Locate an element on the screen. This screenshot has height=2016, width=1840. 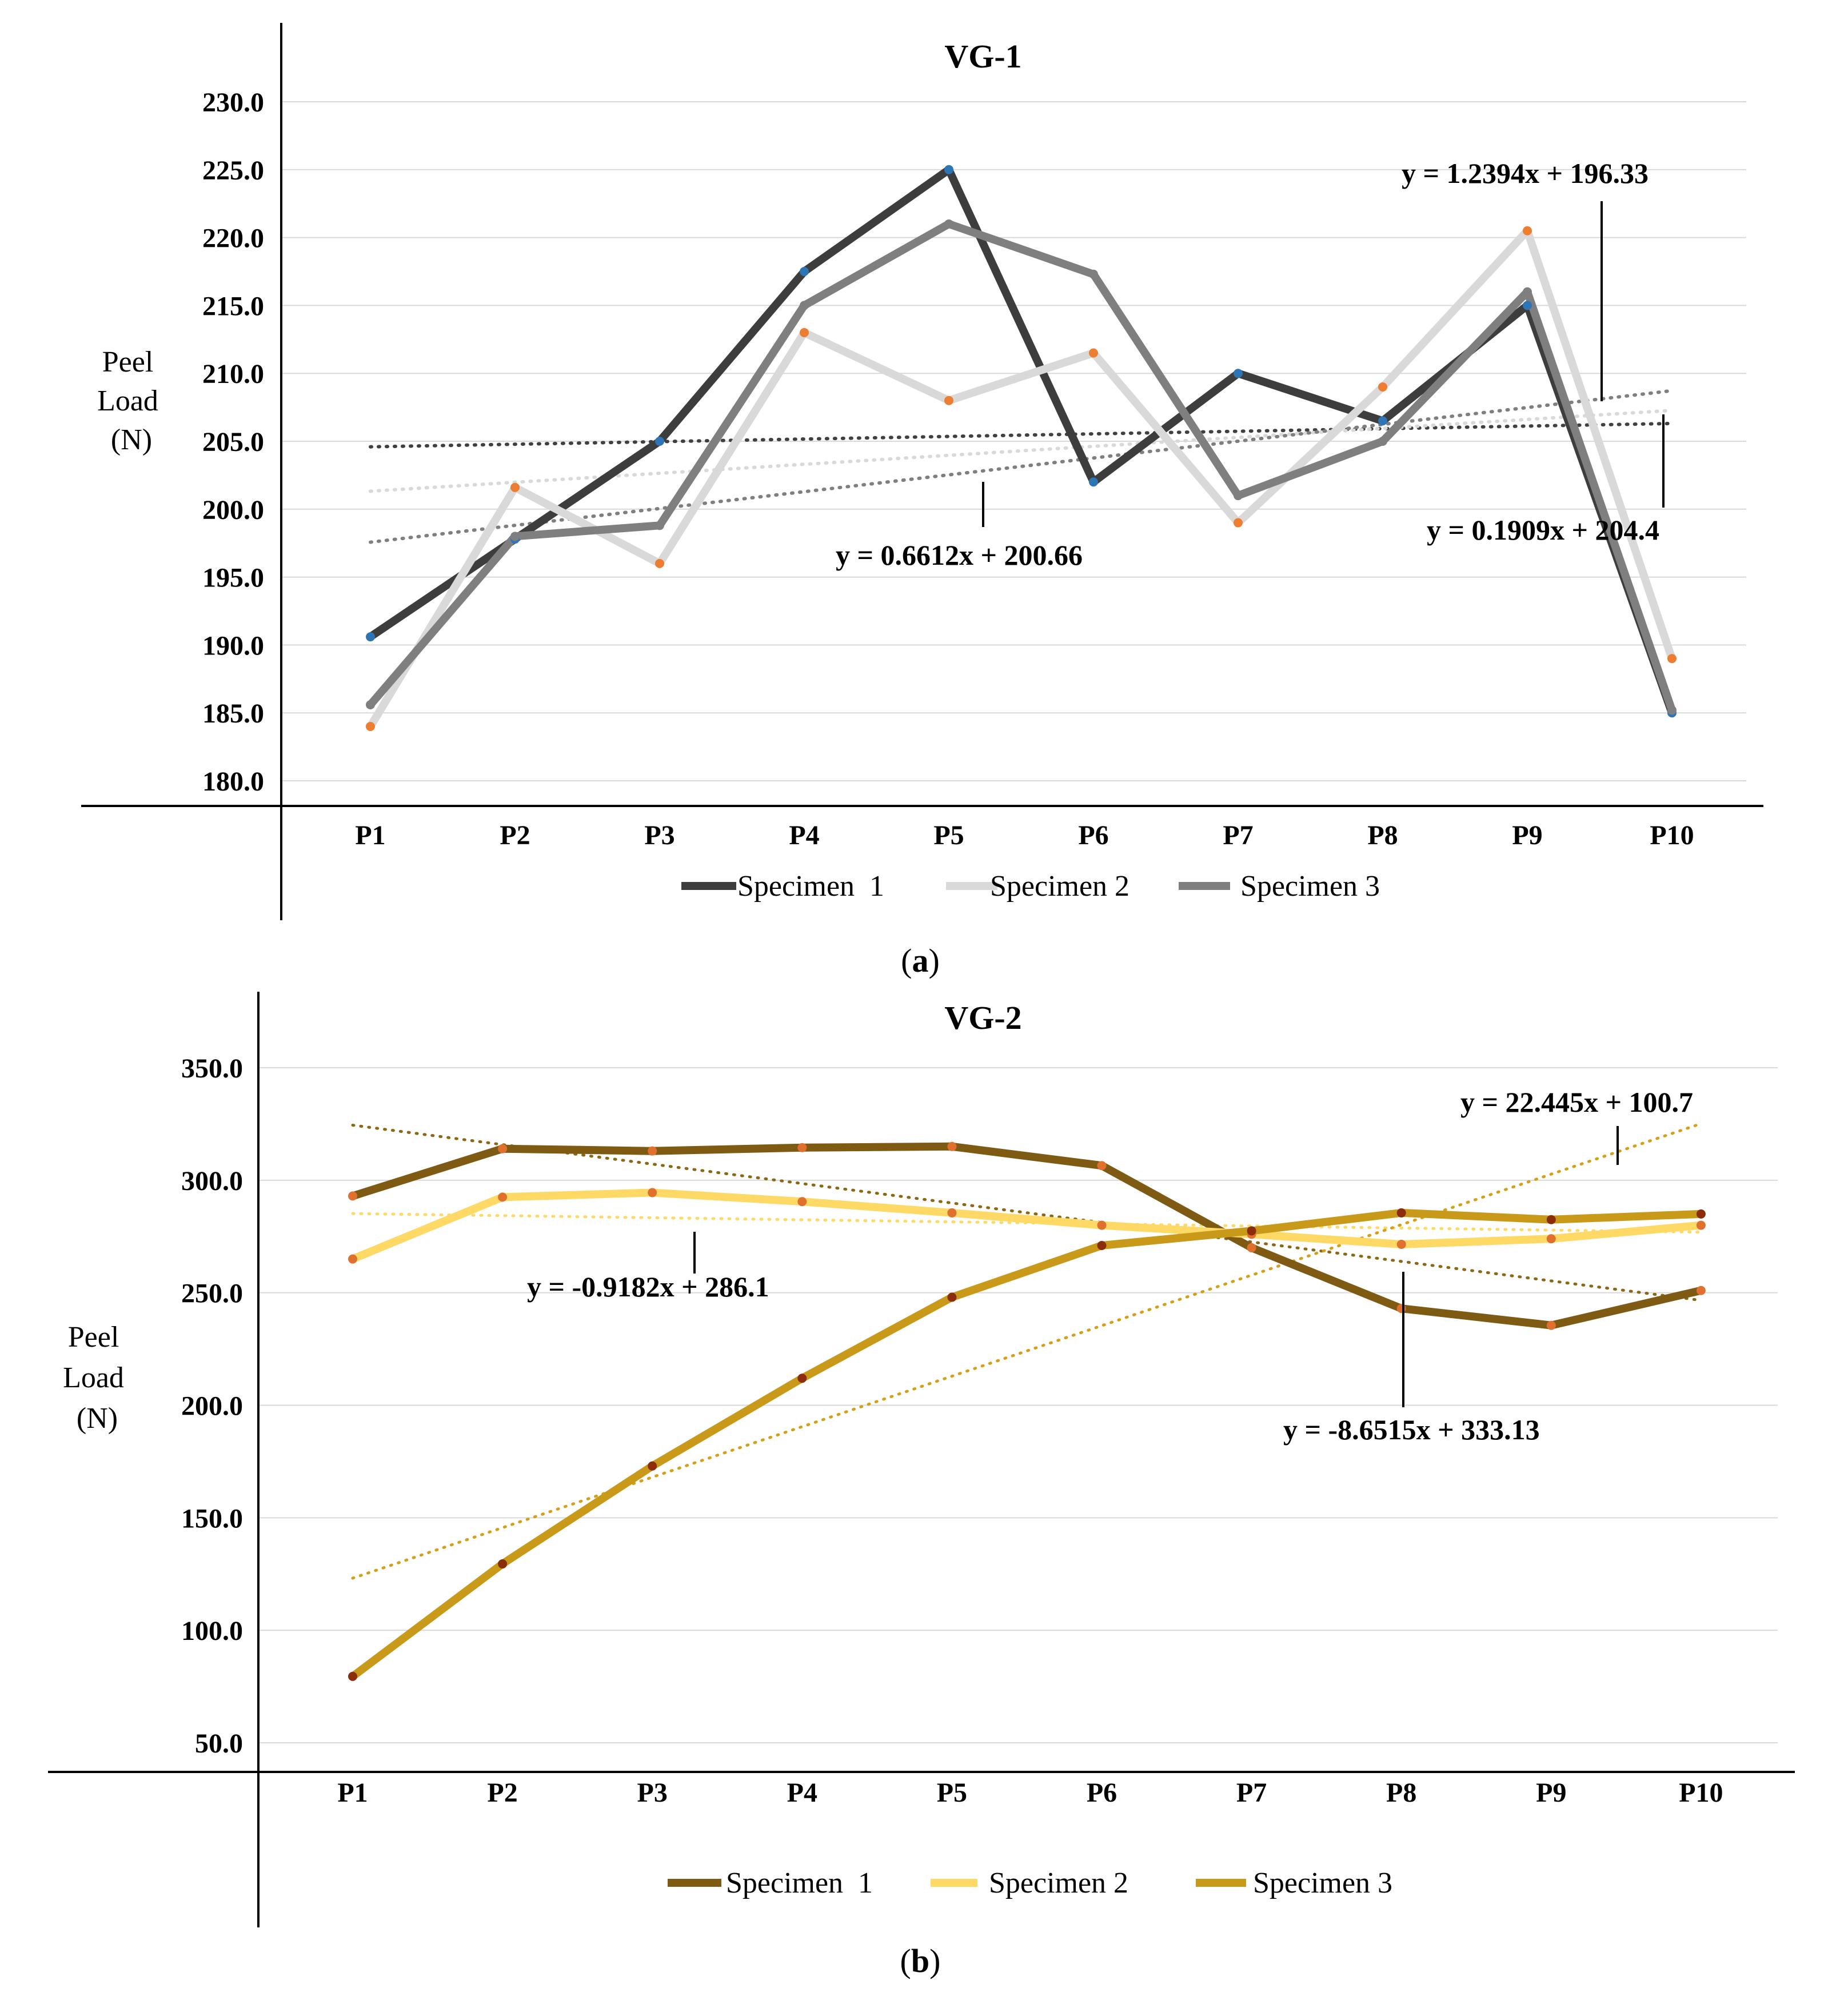
caption-b: (b) is located at coordinates (920, 1960).